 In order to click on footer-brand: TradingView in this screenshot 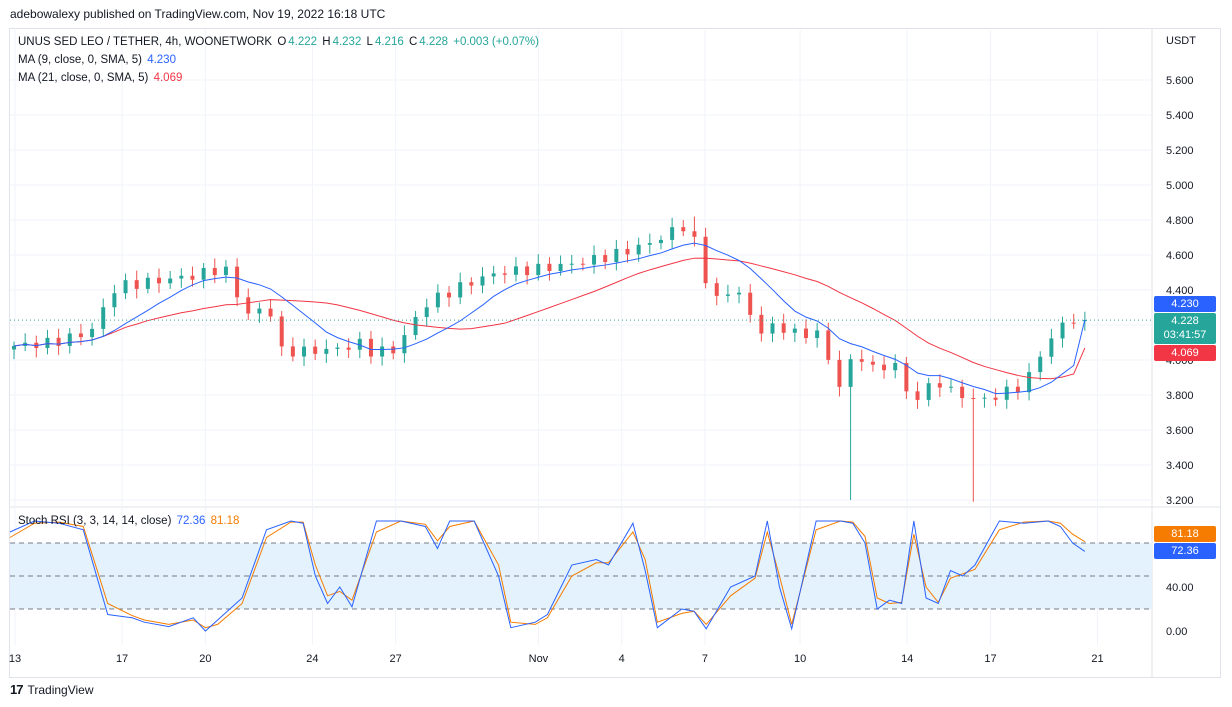, I will do `click(60, 690)`.